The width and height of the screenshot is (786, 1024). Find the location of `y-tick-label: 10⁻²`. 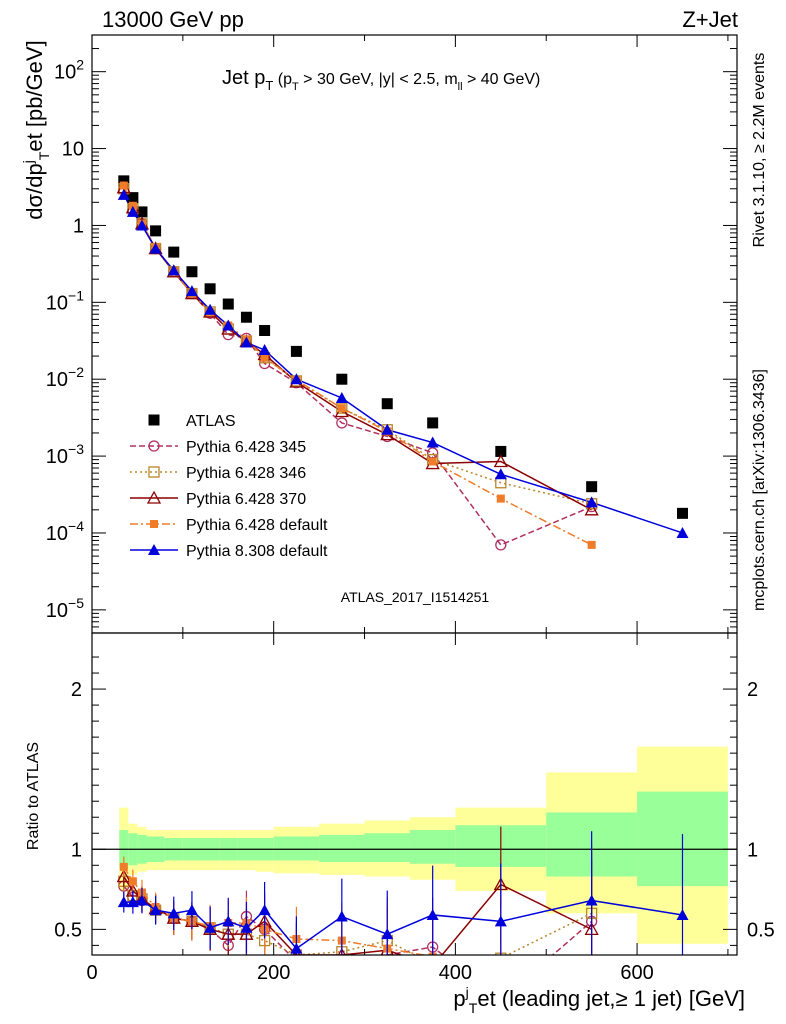

y-tick-label: 10⁻² is located at coordinates (65, 377).